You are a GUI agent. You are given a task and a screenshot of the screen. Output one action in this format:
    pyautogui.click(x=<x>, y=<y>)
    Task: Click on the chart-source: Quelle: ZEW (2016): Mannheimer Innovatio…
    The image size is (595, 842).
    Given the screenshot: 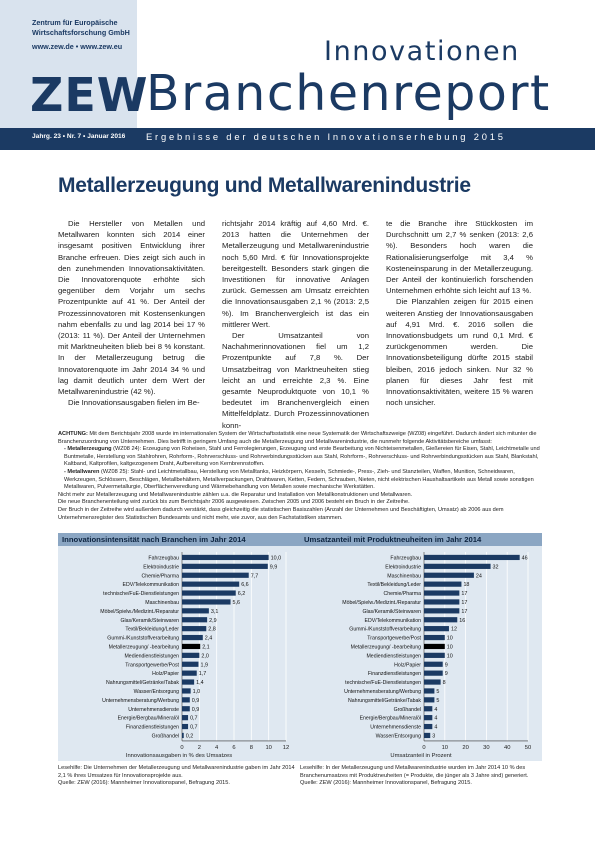 What is the action you would take?
    pyautogui.click(x=386, y=783)
    